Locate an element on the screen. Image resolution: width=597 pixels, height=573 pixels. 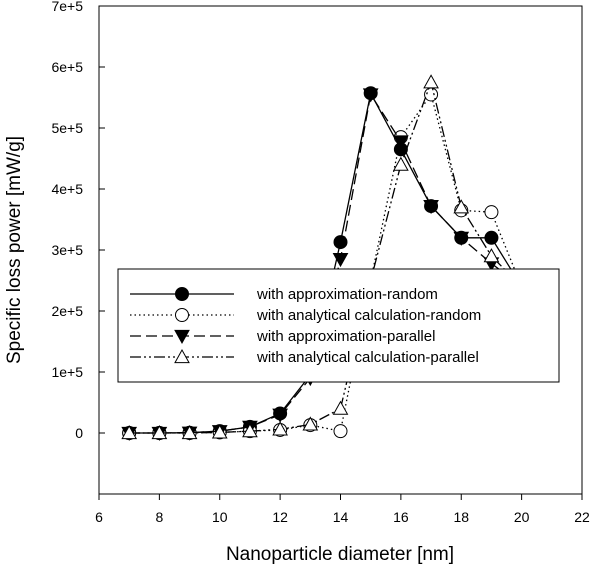
y-axis-ticks: 0 1e+5 2e+5 3e+5 4e+5 5e+5 6e+5 7e+5 is located at coordinates (78, 220).